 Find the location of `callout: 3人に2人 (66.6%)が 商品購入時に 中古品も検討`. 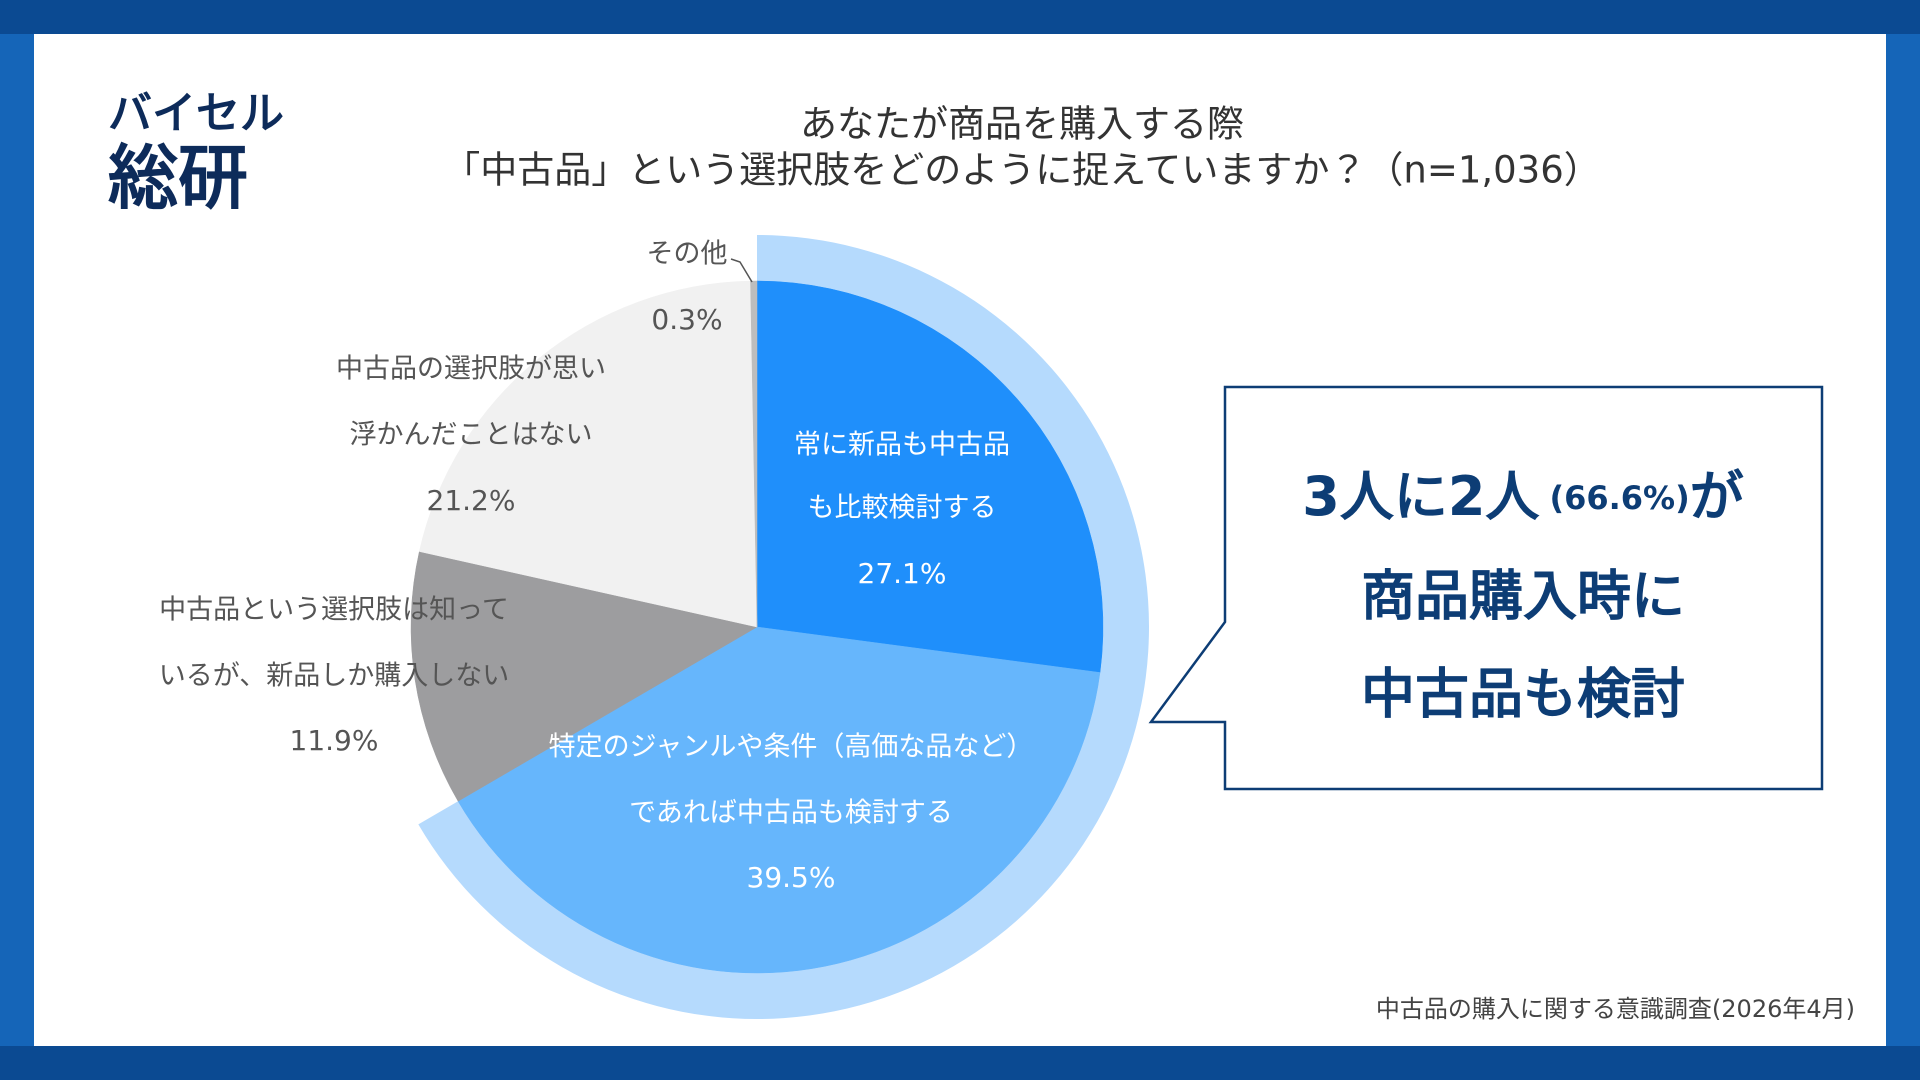

callout: 3人に2人 (66.6%)が 商品購入時に 中古品も検討 is located at coordinates (1486, 588).